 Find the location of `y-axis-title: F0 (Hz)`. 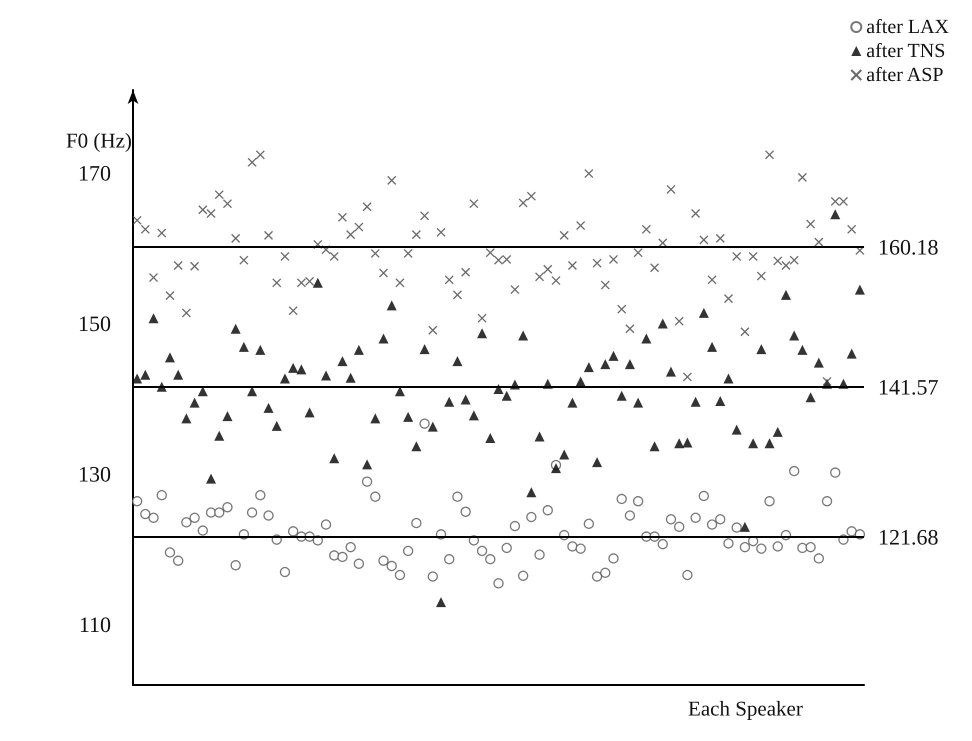

y-axis-title: F0 (Hz) is located at coordinates (99, 140).